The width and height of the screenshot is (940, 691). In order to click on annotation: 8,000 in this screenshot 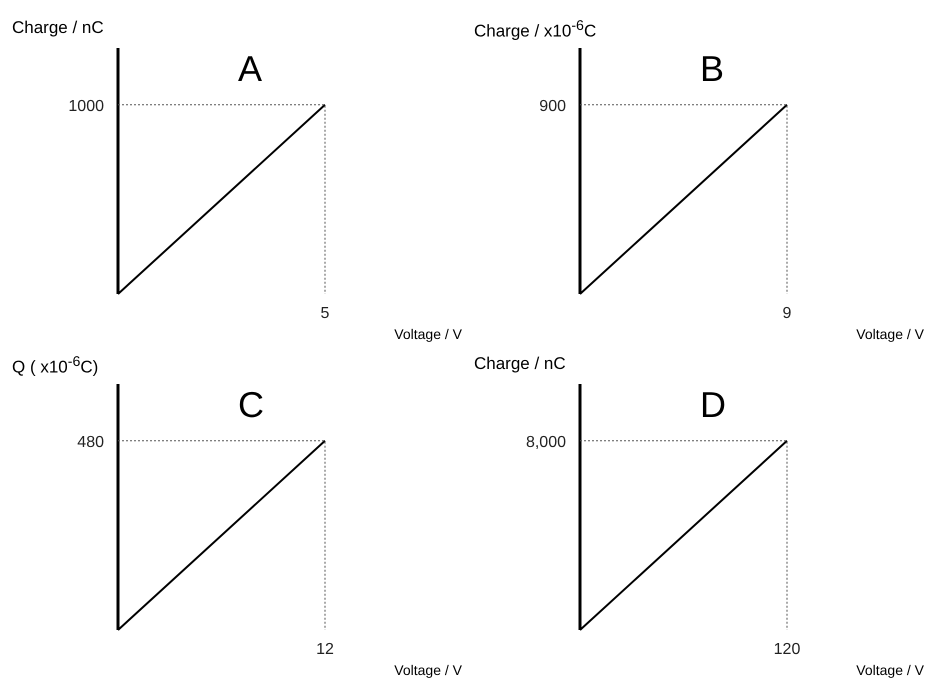, I will do `click(546, 442)`.